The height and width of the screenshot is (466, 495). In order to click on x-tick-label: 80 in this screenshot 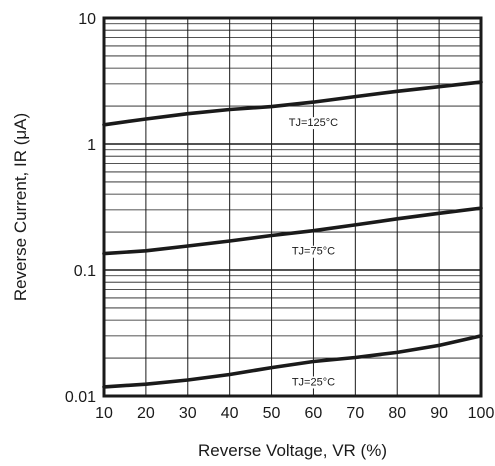, I will do `click(397, 413)`.